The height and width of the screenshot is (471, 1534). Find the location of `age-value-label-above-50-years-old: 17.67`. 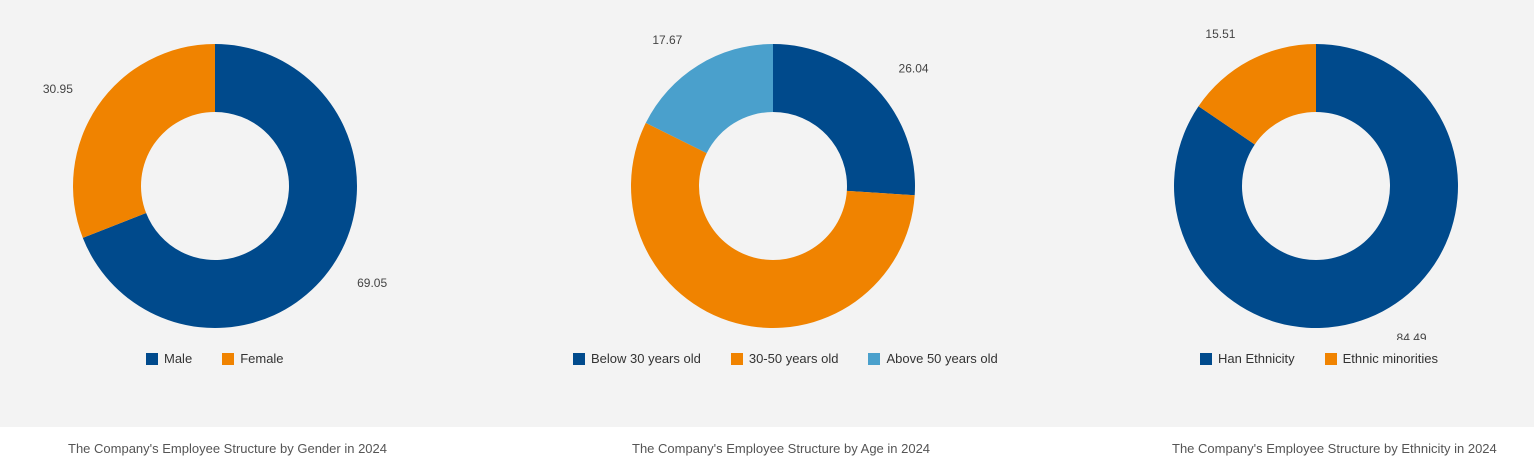

age-value-label-above-50-years-old: 17.67 is located at coordinates (667, 40).